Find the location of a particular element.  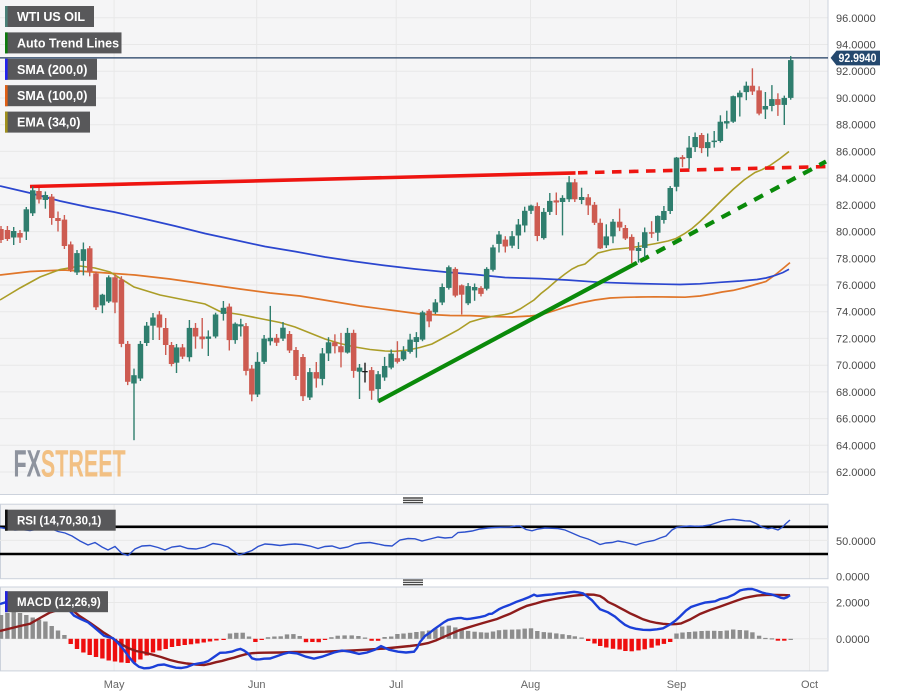

svg-text: May is located at coordinates (114, 685).